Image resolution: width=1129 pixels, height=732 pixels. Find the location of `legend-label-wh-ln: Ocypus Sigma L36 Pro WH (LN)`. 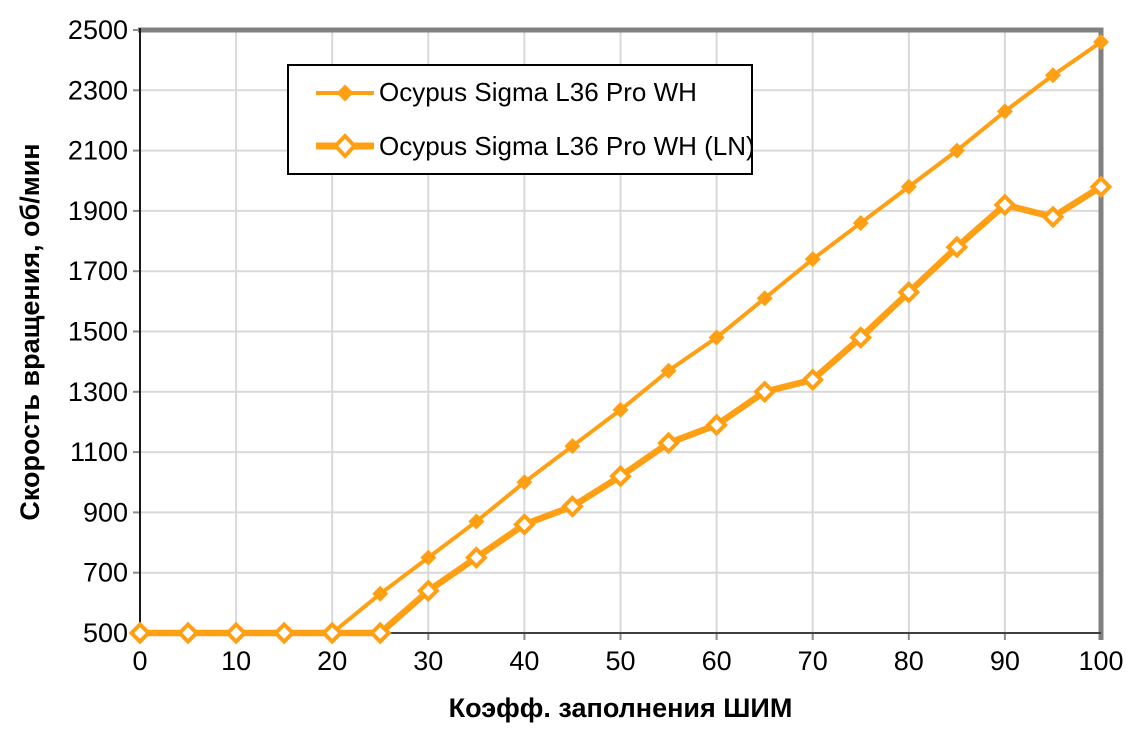

legend-label-wh-ln: Ocypus Sigma L36 Pro WH (LN) is located at coordinates (567, 145).